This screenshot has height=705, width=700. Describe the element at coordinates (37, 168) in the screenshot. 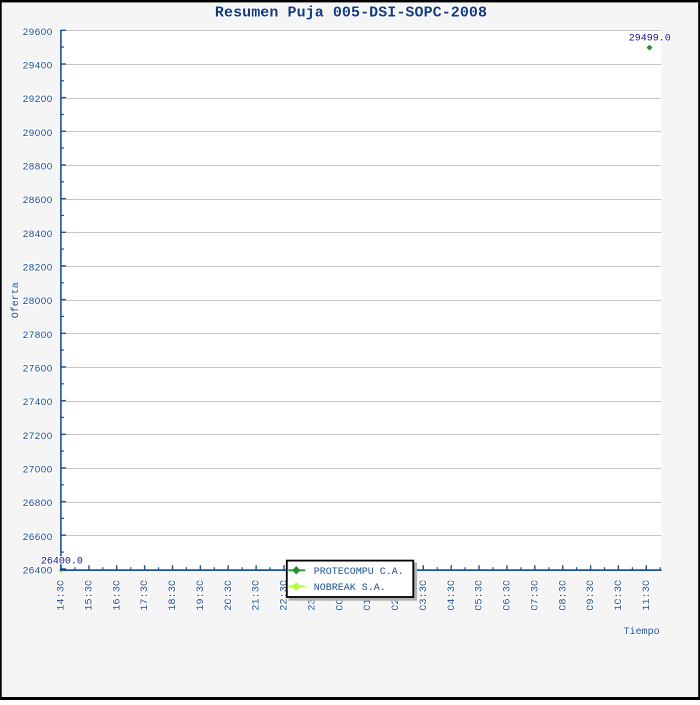

I see `svg-text: 28800` at that location.